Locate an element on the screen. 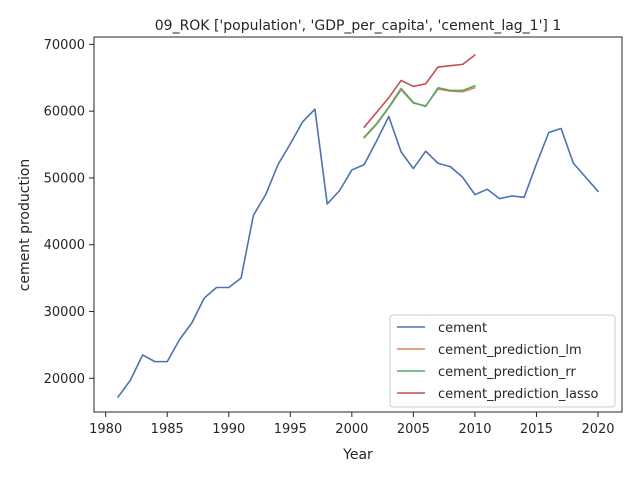 The height and width of the screenshot is (480, 640). y-tick-label: 20000 is located at coordinates (64, 379).